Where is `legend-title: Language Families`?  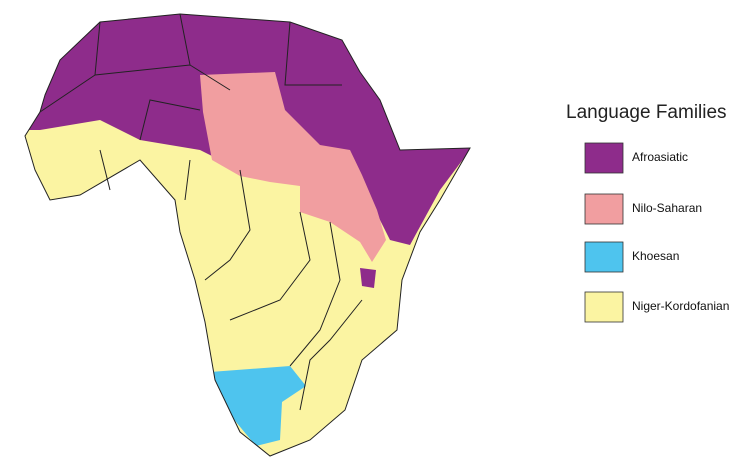
legend-title: Language Families is located at coordinates (646, 112).